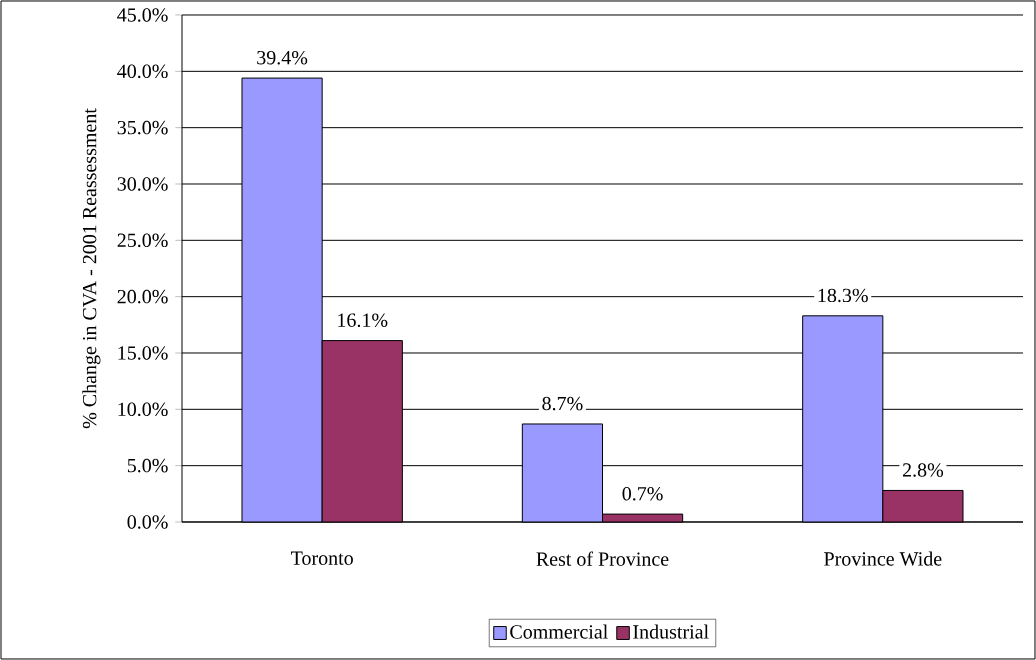 This screenshot has width=1036, height=660. I want to click on x-tick-label: Province Wide, so click(883, 558).